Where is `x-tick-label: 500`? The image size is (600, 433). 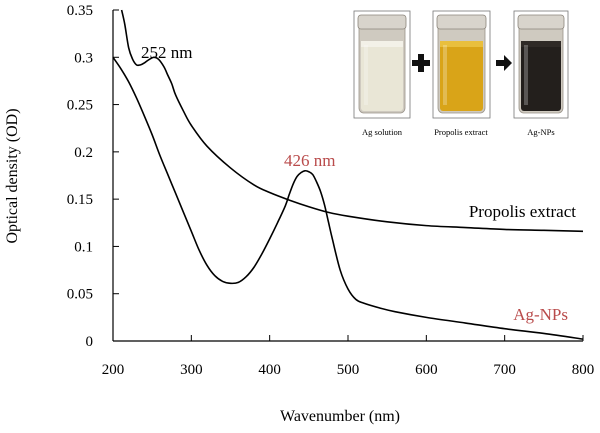 x-tick-label: 500 is located at coordinates (348, 370).